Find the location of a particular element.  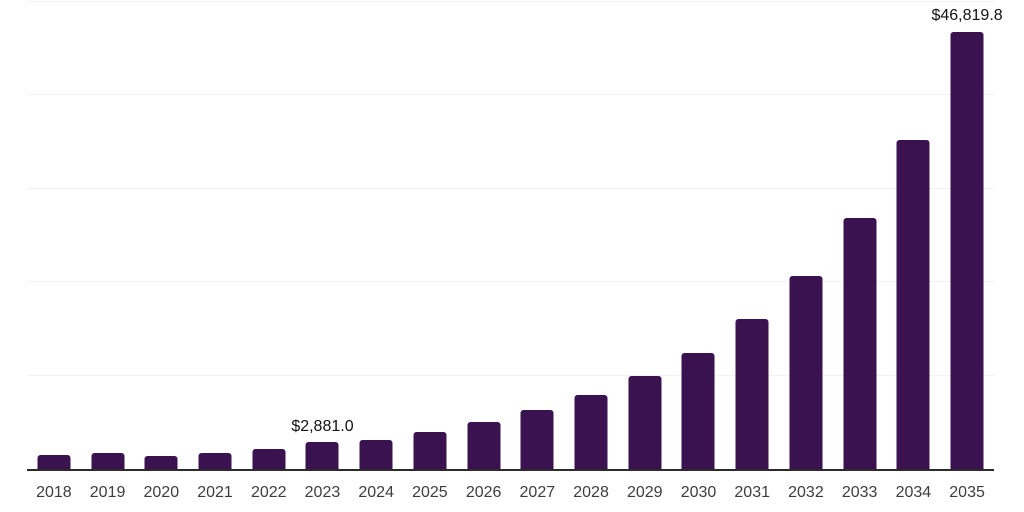

bar-slot-2025 is located at coordinates (430, 235).